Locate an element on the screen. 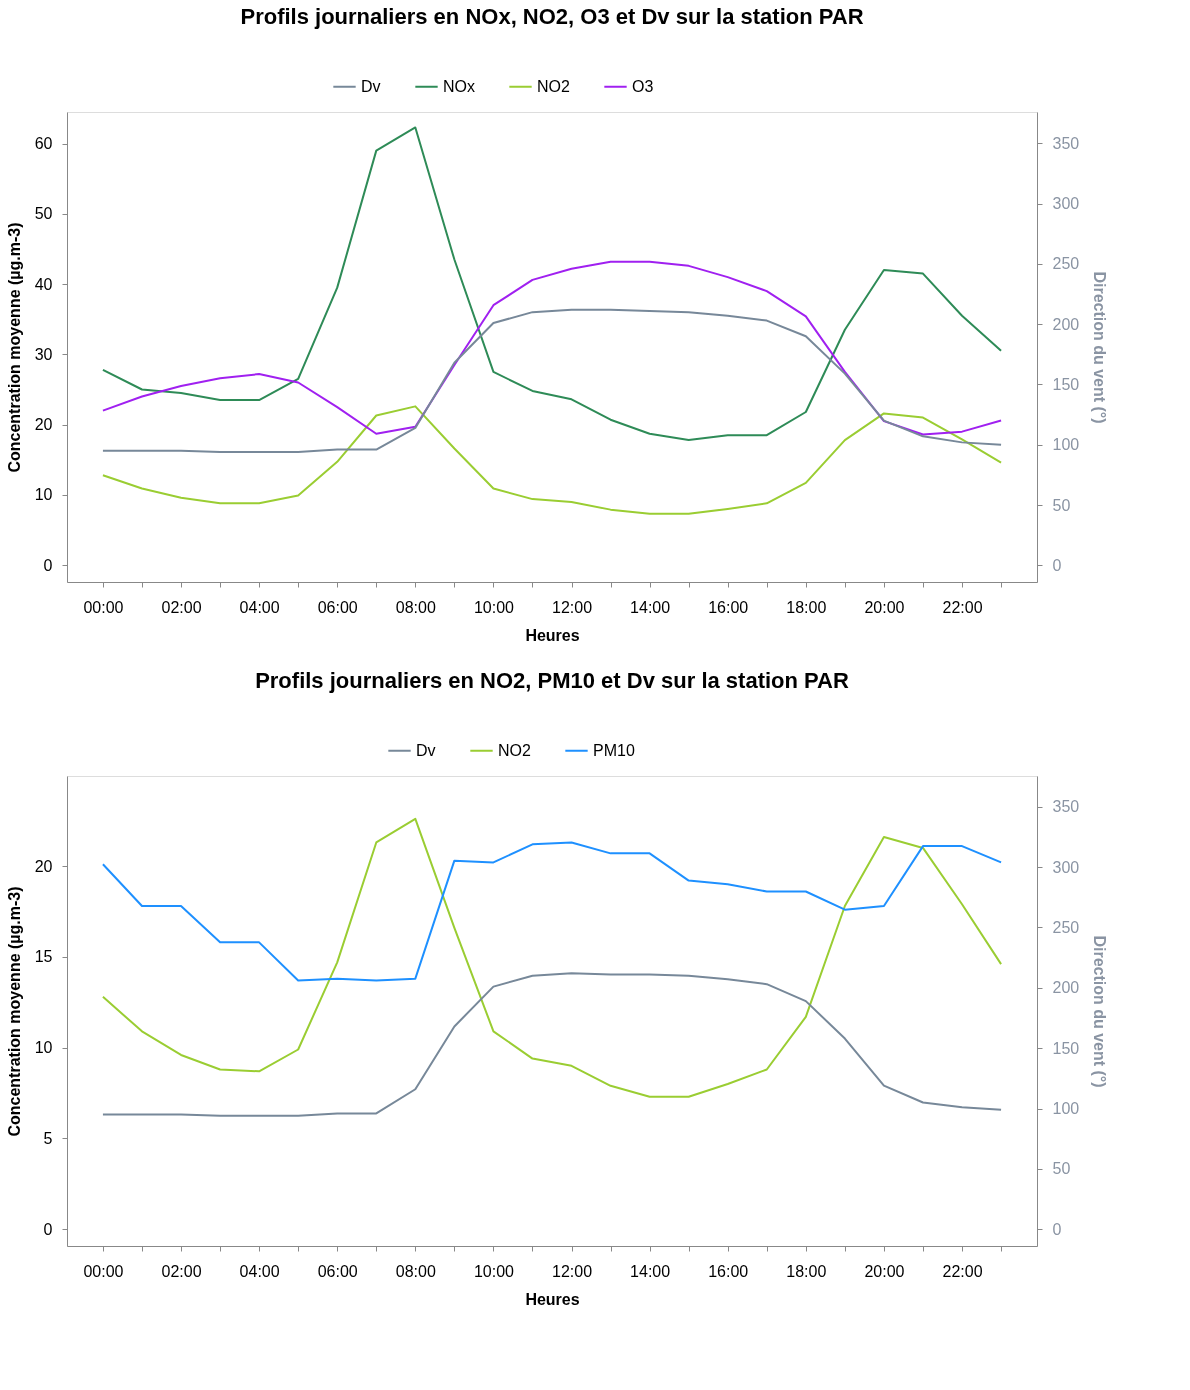 This screenshot has width=1190, height=1390. chart-title: Profils journaliers en NOx, NO2, O3 et Dv sur la station PAR is located at coordinates (552, 16).